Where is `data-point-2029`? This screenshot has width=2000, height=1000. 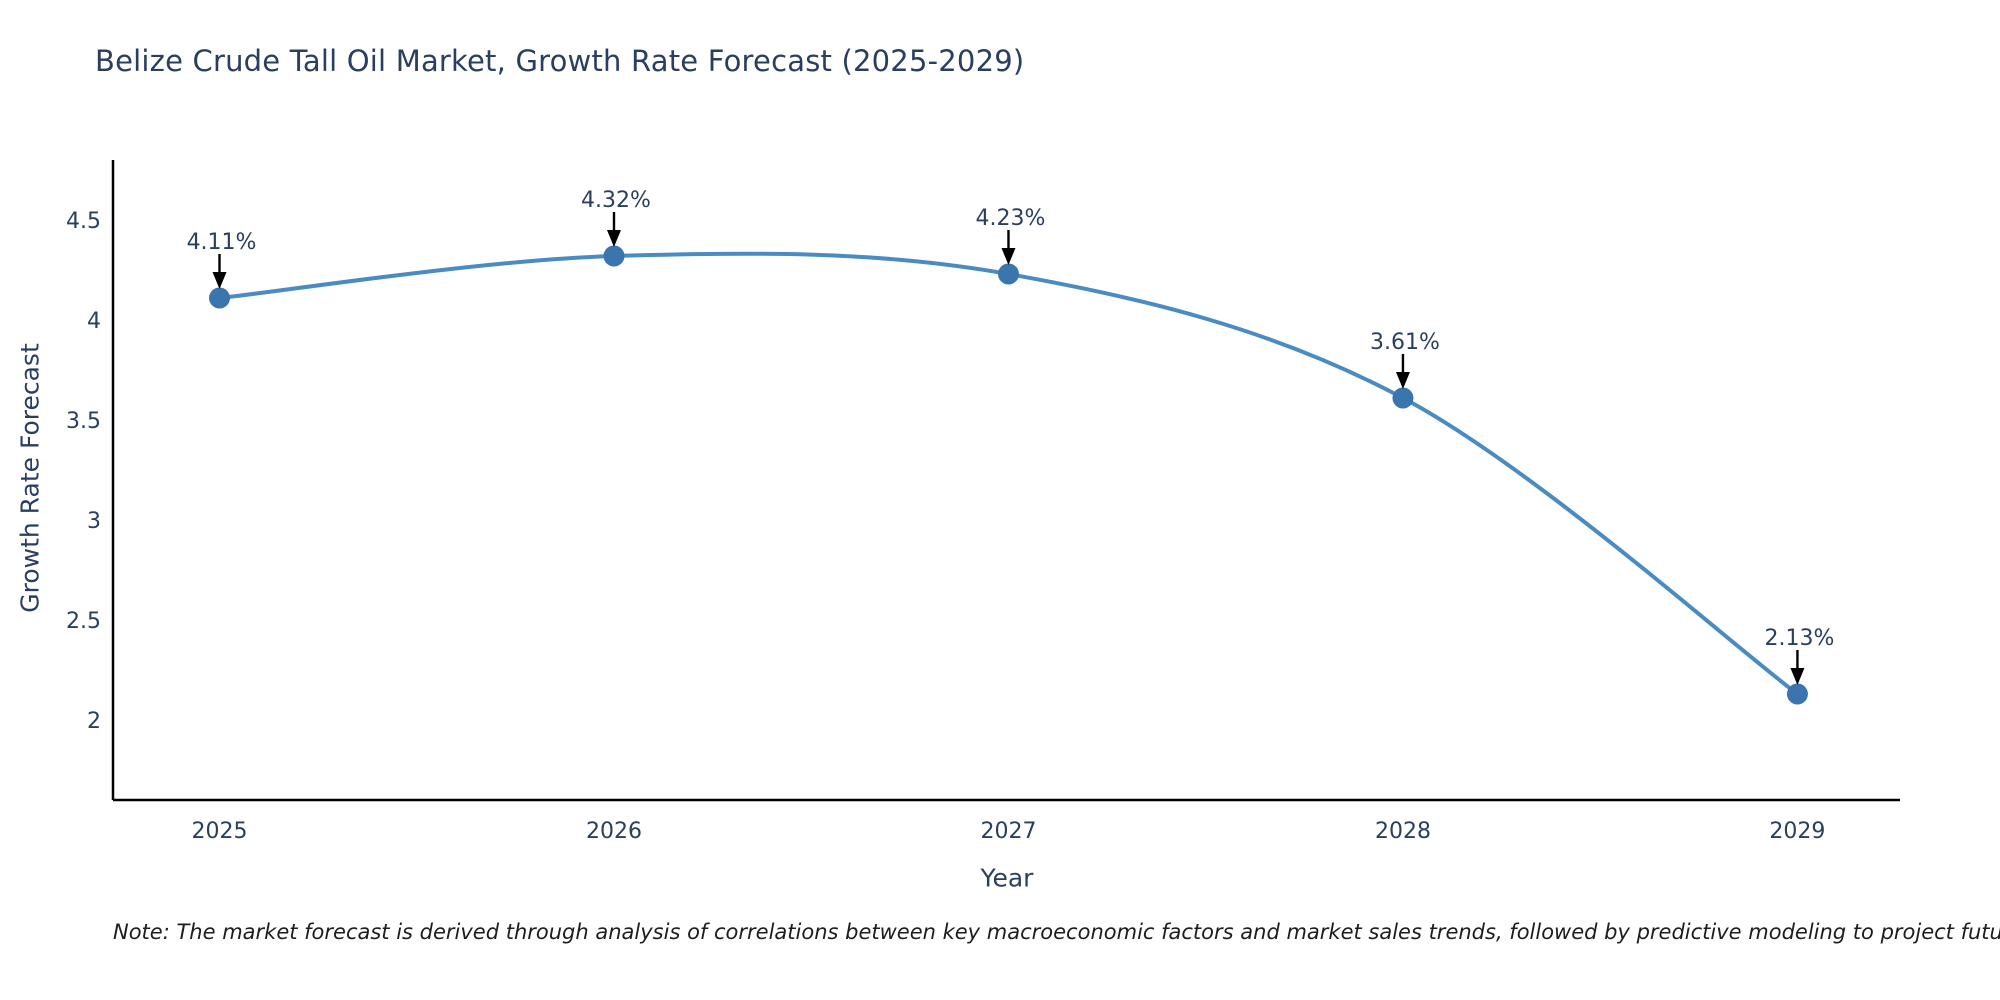
data-point-2029 is located at coordinates (1797, 694).